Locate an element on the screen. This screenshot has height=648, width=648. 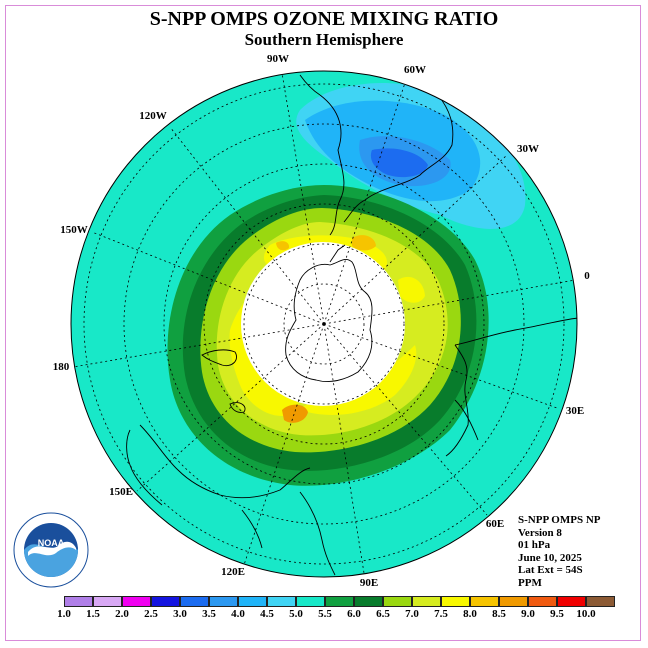
color-scale-label: 2.5 is located at coordinates (151, 614).